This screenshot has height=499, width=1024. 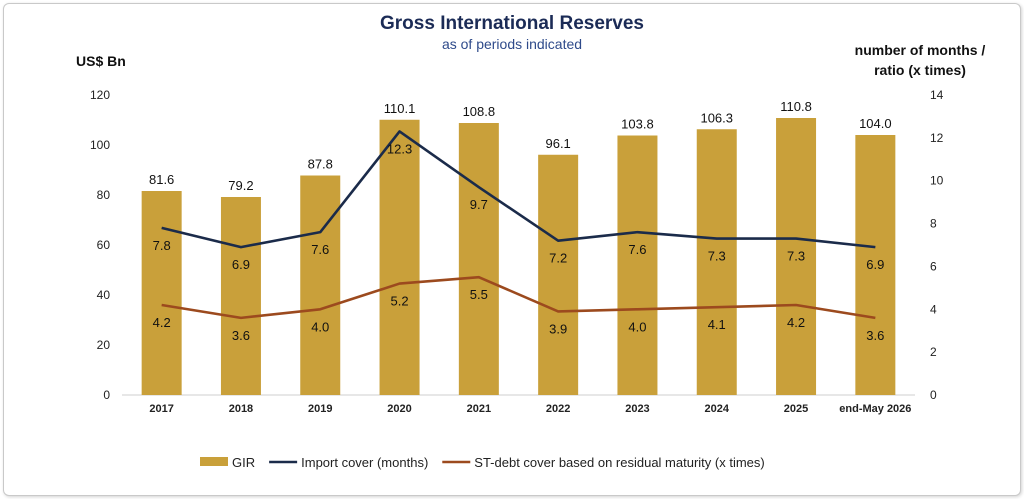 I want to click on gir-bar-label: 110.1, so click(x=400, y=108).